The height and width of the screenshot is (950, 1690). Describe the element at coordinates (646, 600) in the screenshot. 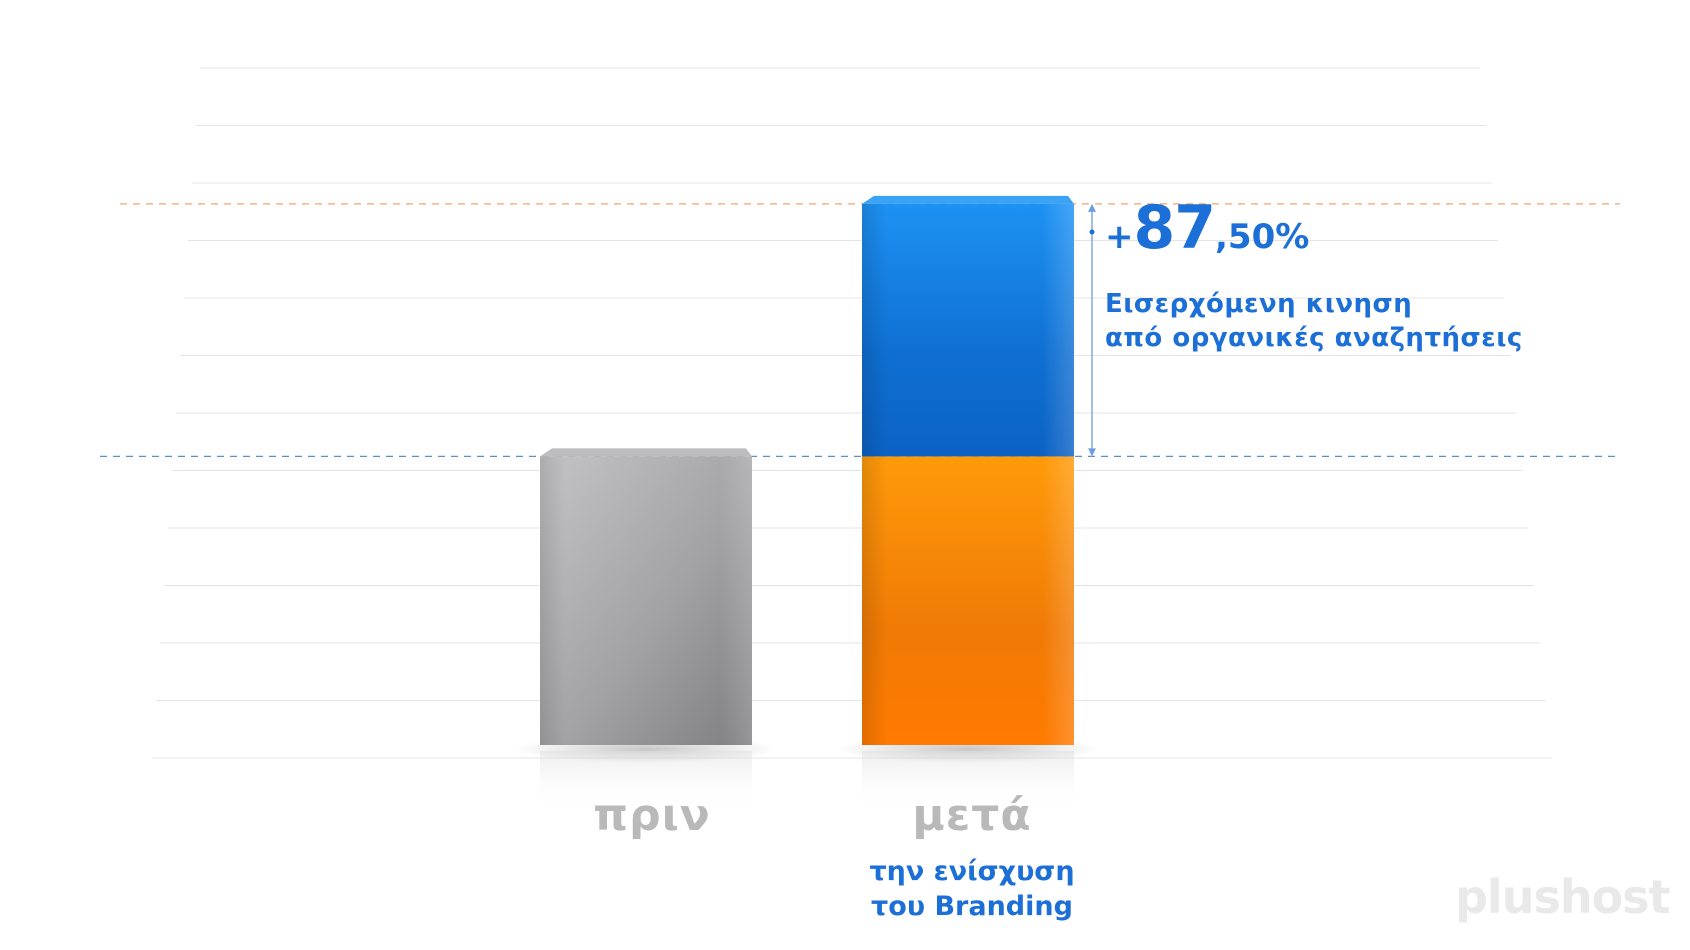

I see `bar-before-shade` at that location.